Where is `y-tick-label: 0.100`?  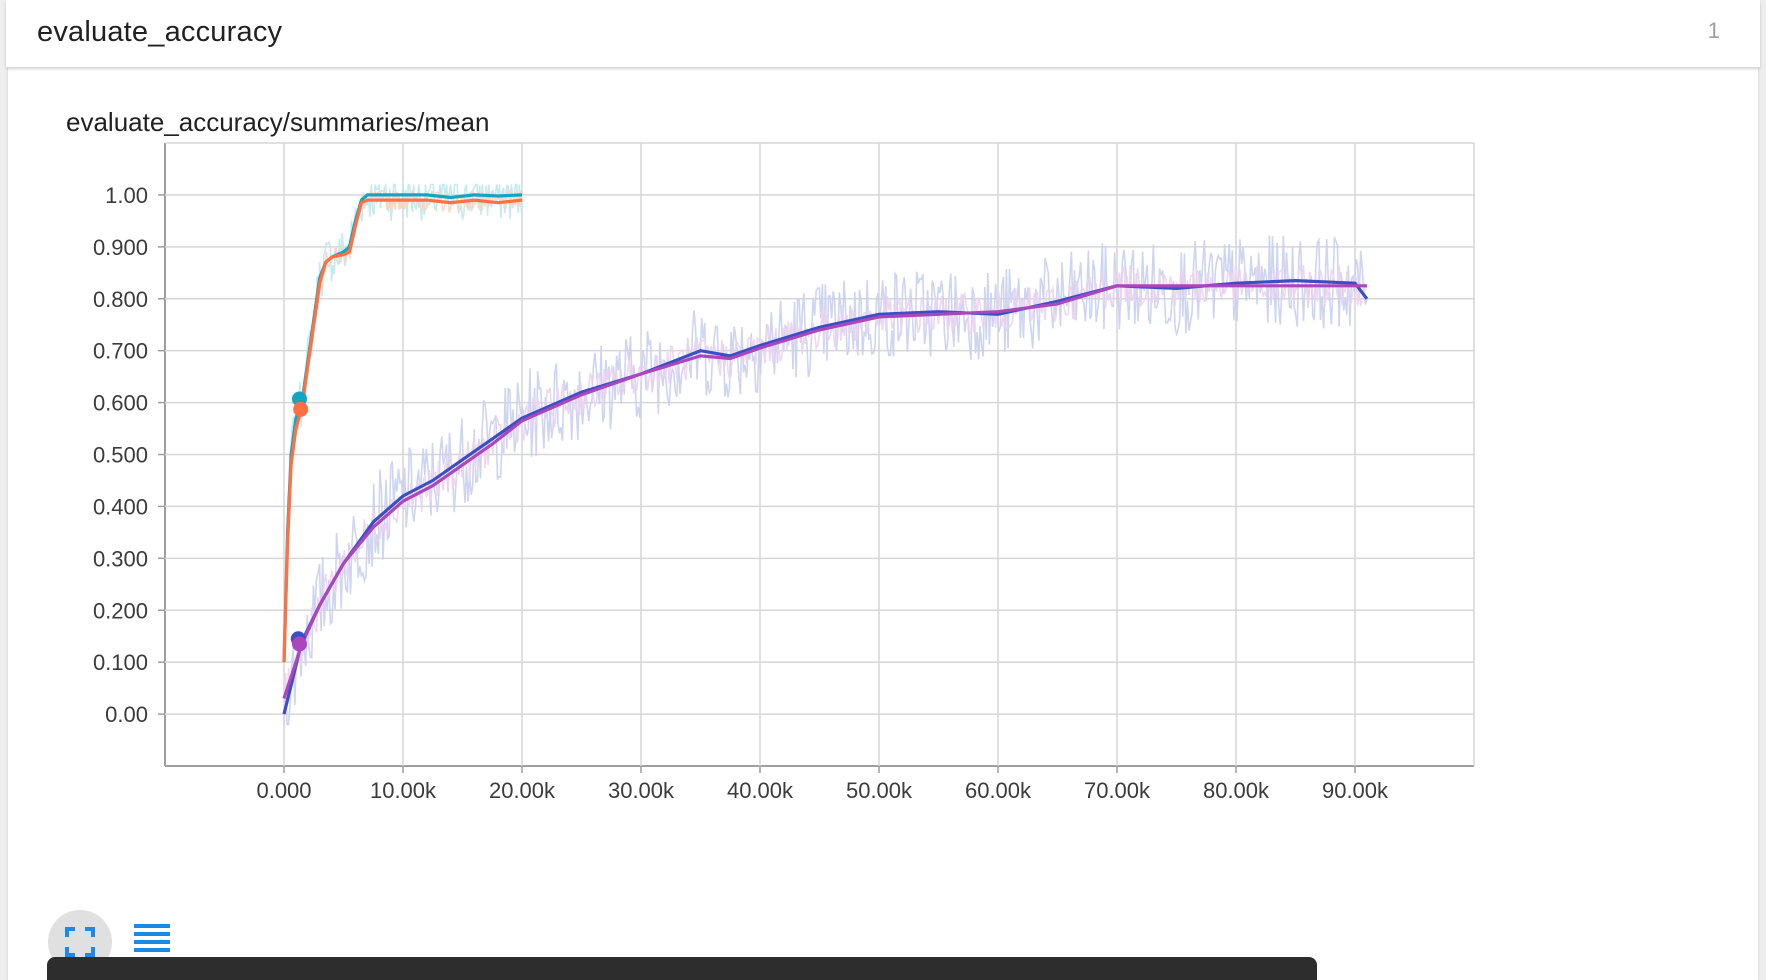
y-tick-label: 0.100 is located at coordinates (120, 662).